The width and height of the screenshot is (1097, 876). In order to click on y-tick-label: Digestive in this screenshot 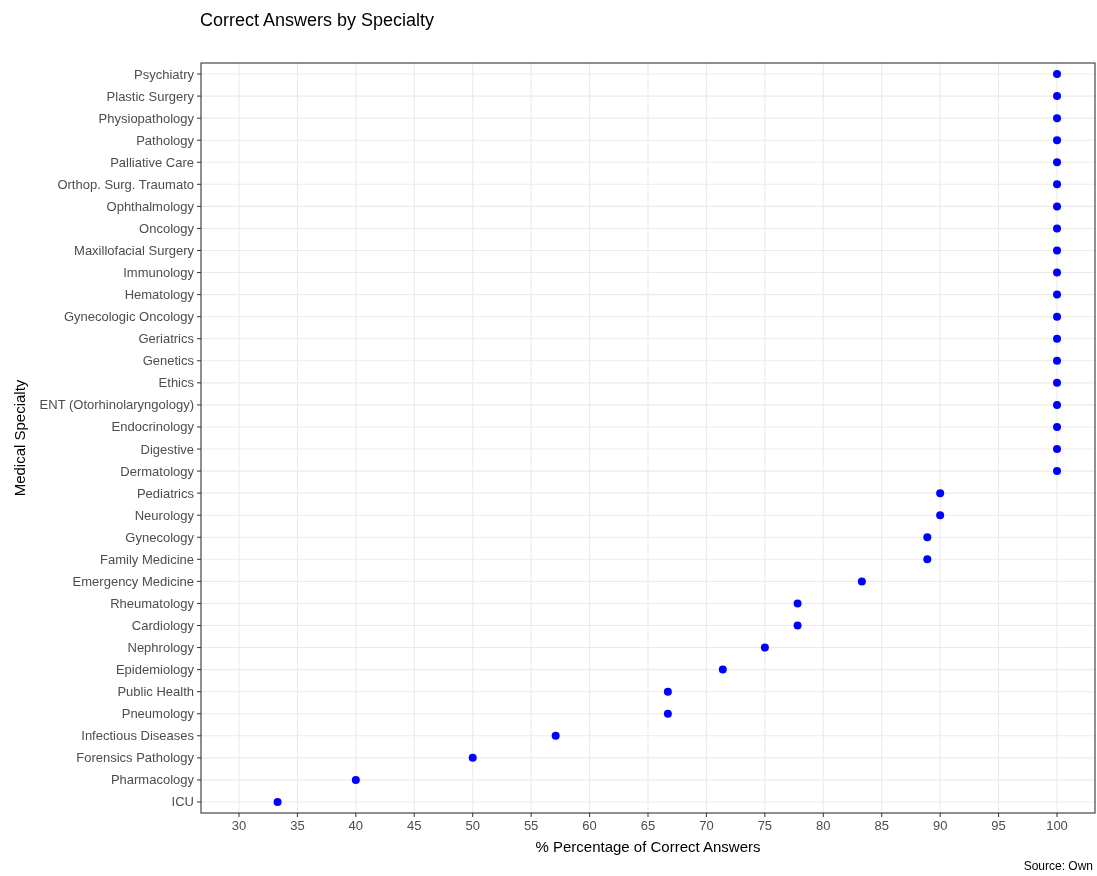, I will do `click(167, 449)`.